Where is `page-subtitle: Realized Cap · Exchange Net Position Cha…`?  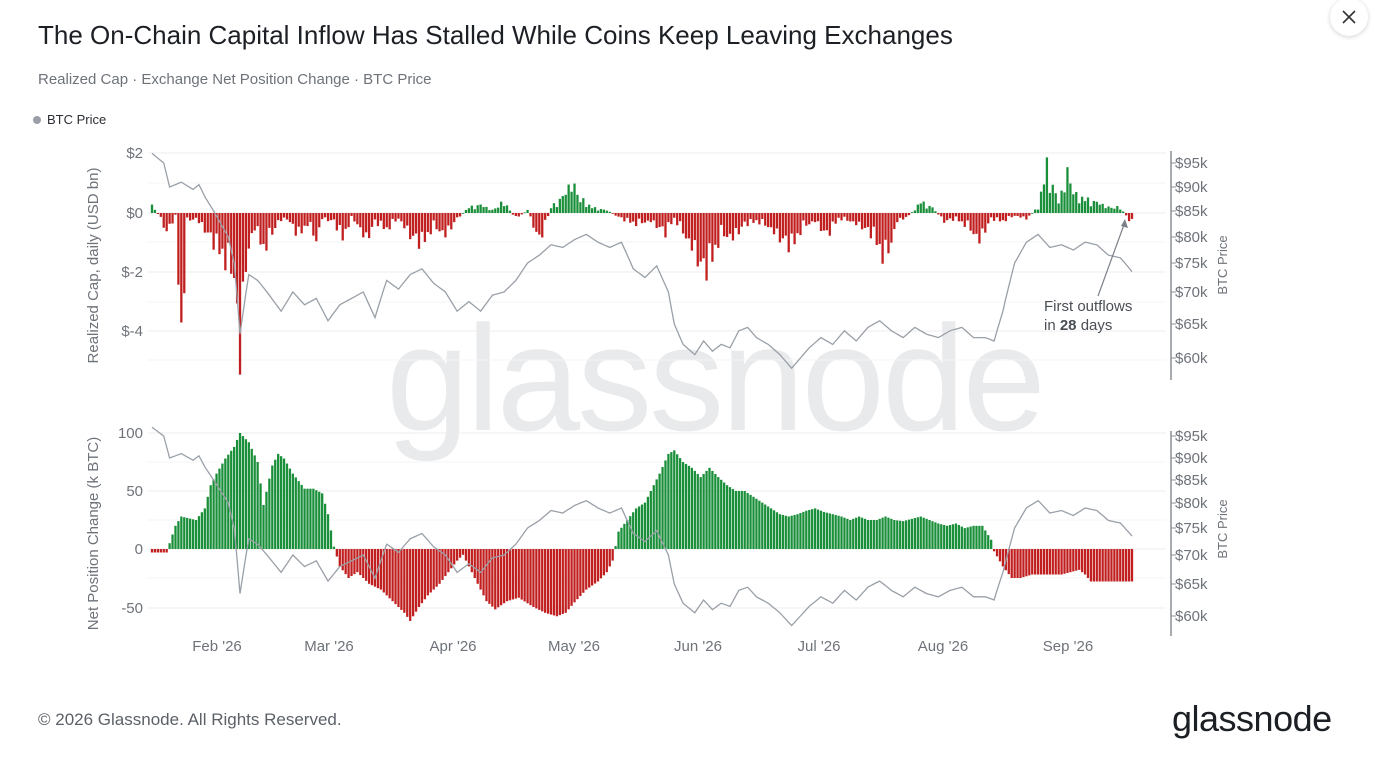 page-subtitle: Realized Cap · Exchange Net Position Cha… is located at coordinates (235, 79).